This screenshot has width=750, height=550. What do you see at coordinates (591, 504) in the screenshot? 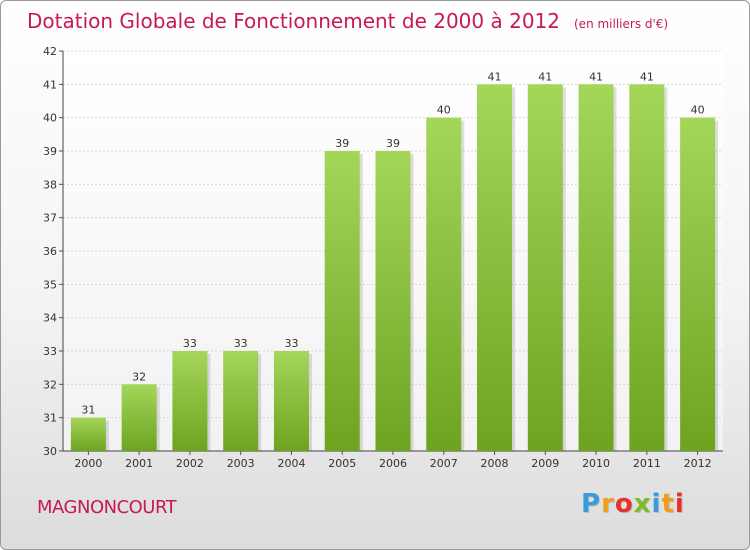
I see `logo-letter: P` at bounding box center [591, 504].